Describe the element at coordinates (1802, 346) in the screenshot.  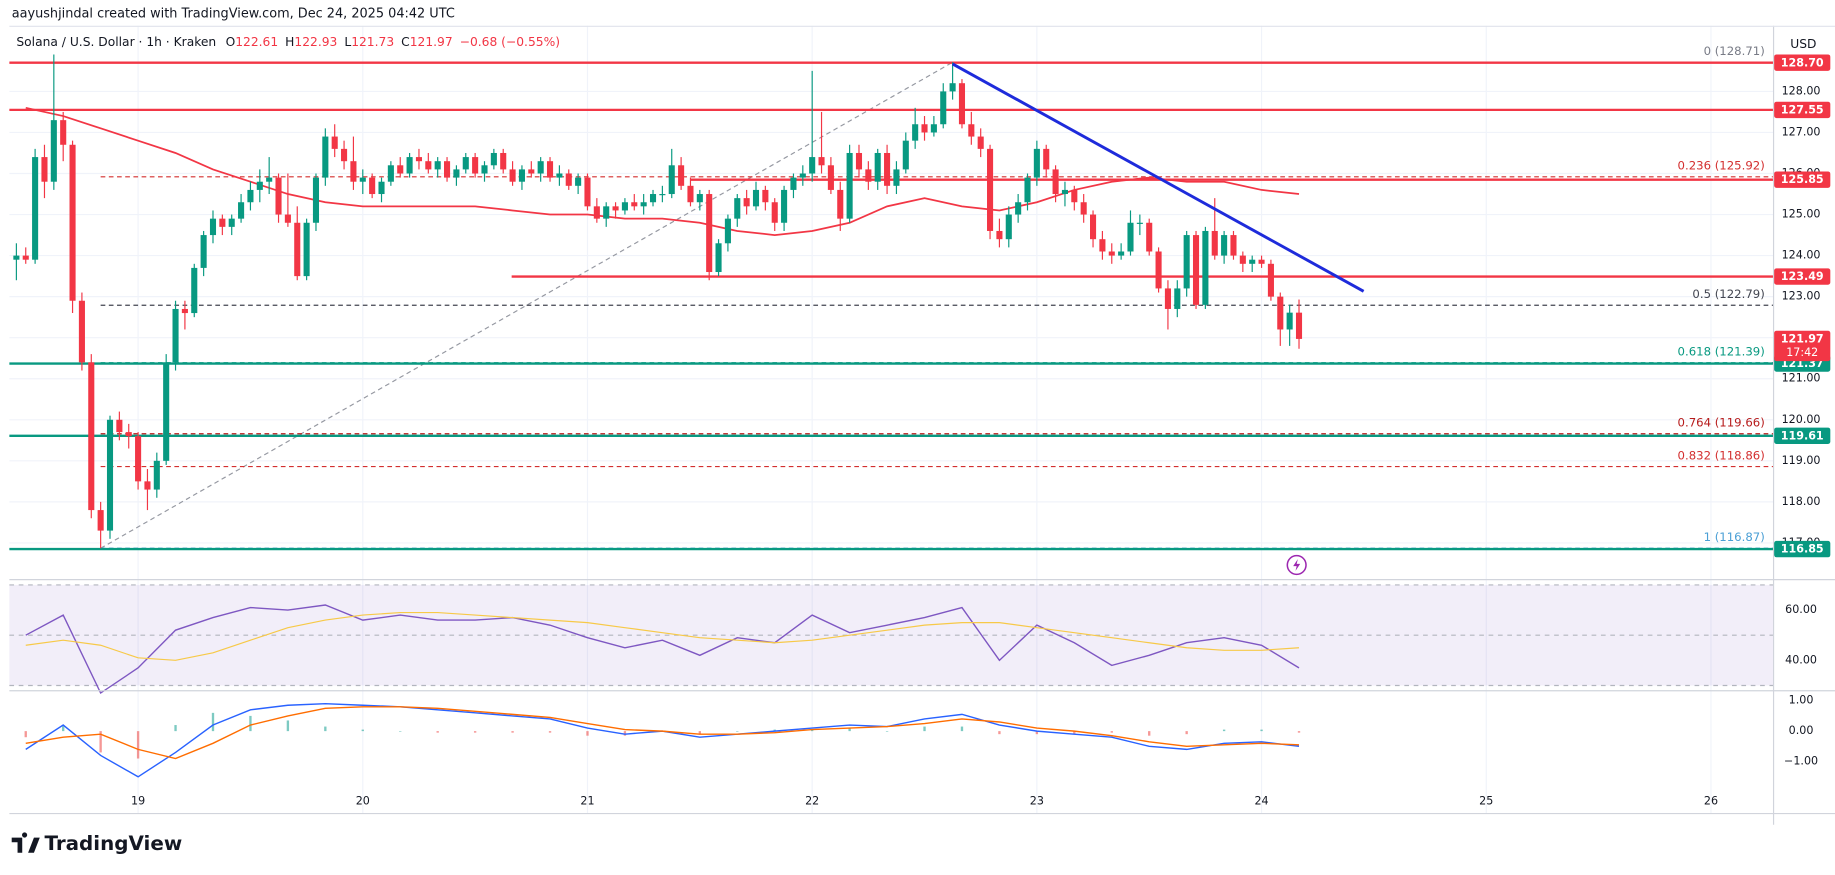
I see `last-price-tag` at that location.